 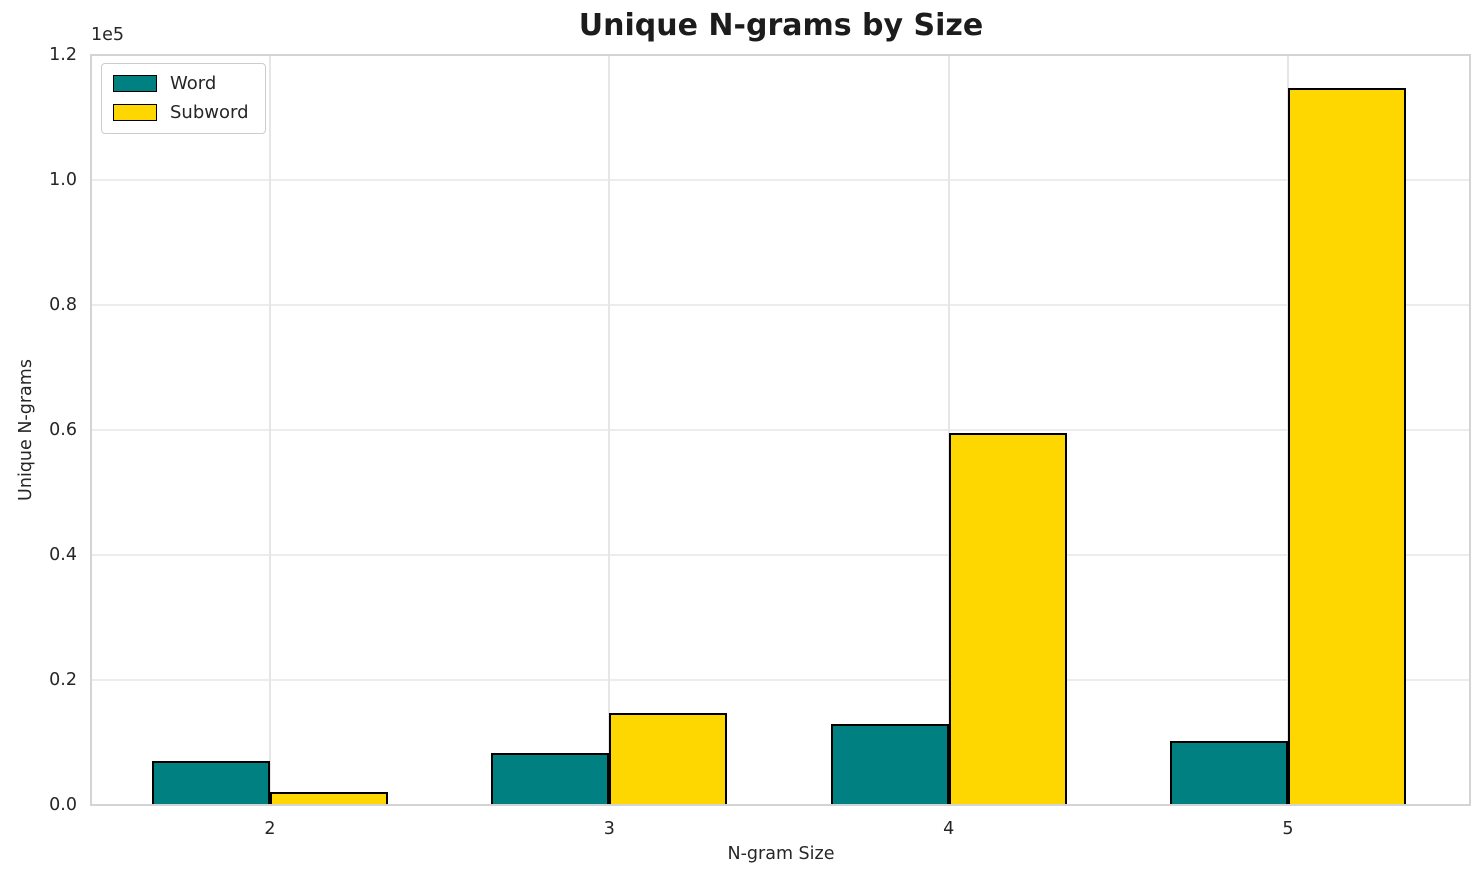 I want to click on legend-item-word: Word, so click(x=181, y=83).